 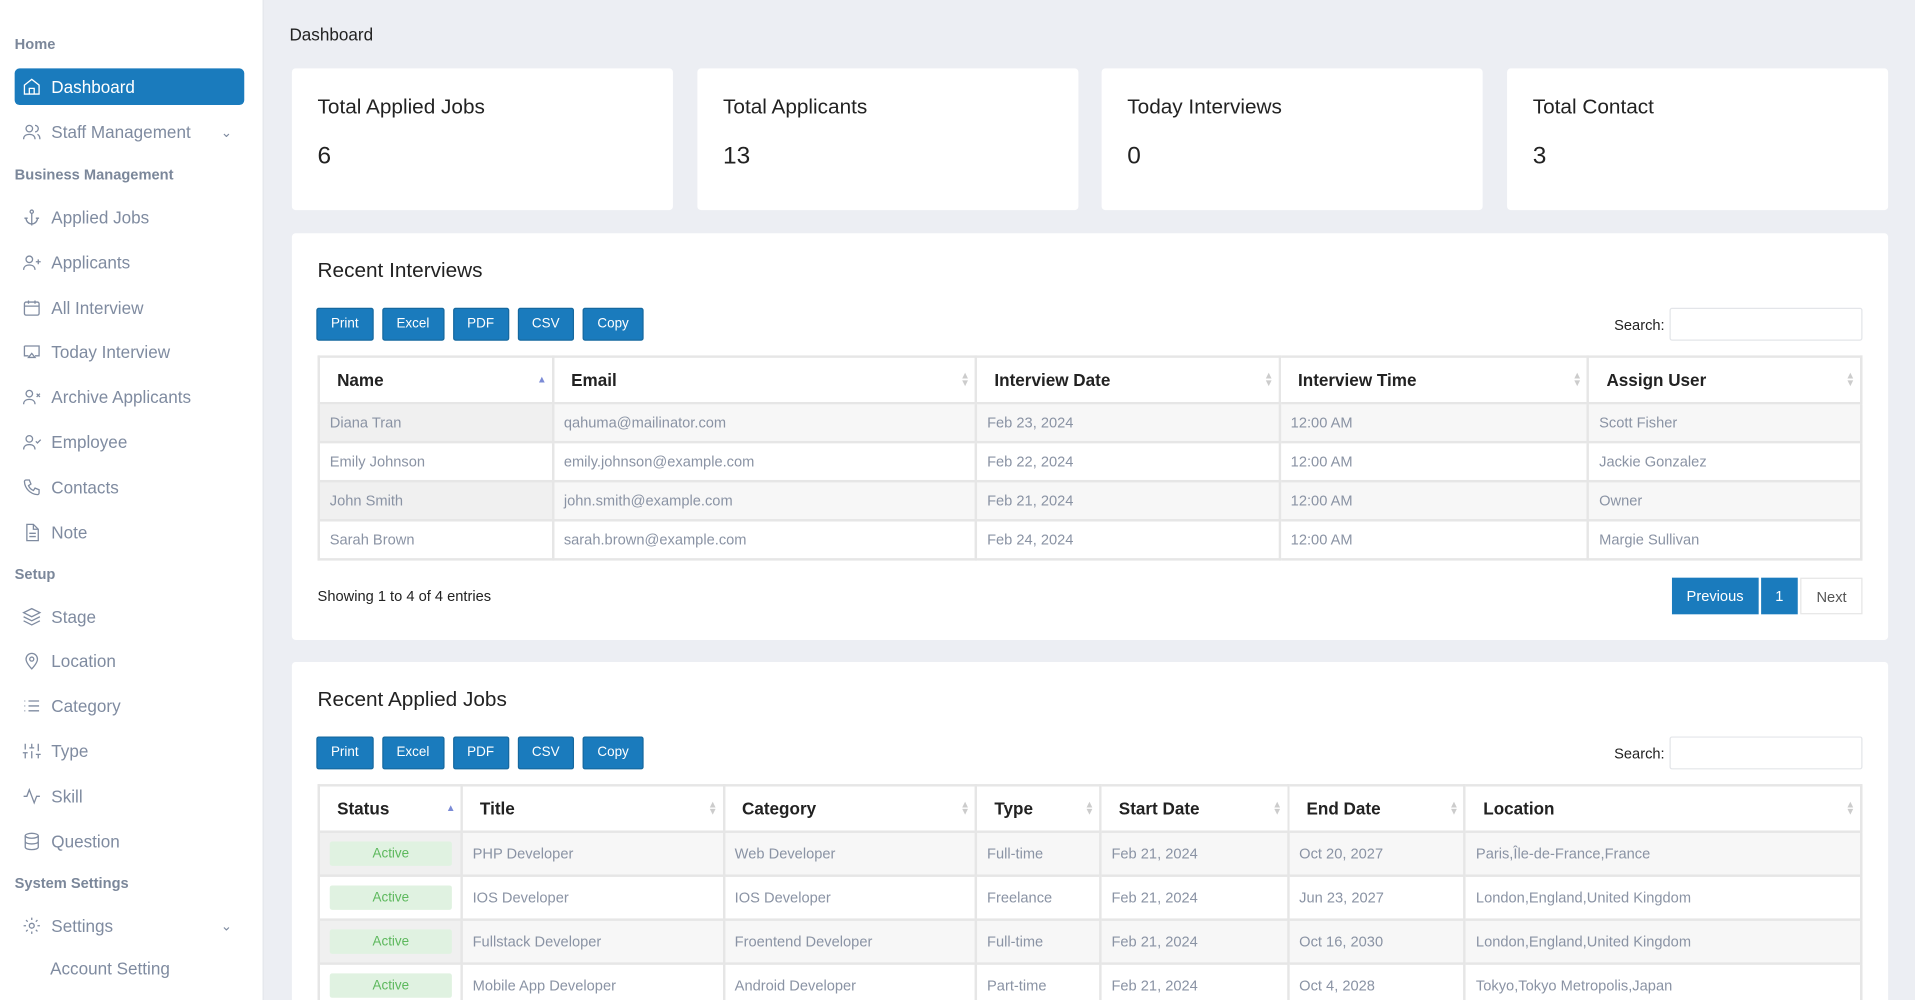 What do you see at coordinates (764, 380) in the screenshot?
I see `column-header: Email ▲ ▼` at bounding box center [764, 380].